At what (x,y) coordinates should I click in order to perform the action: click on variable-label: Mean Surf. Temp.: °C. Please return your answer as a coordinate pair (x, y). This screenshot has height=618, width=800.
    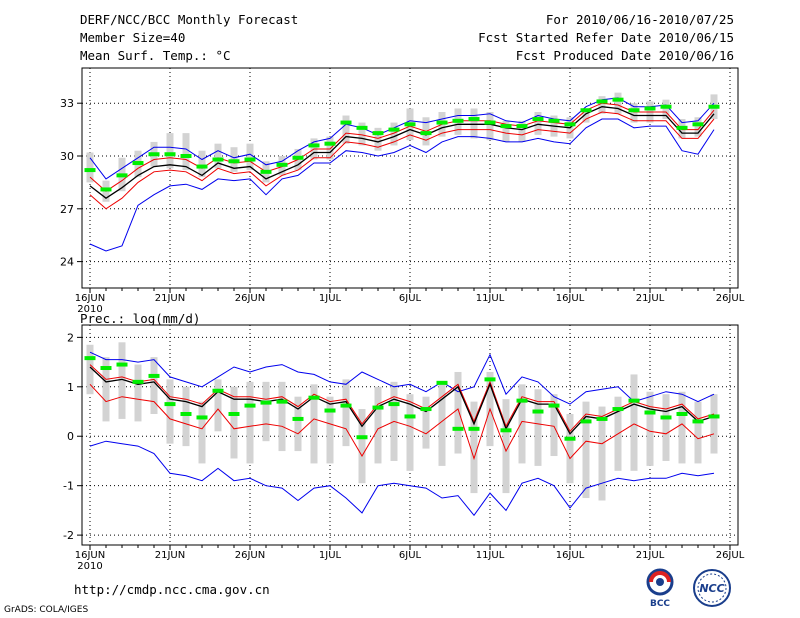
    Looking at the image, I should click on (155, 55).